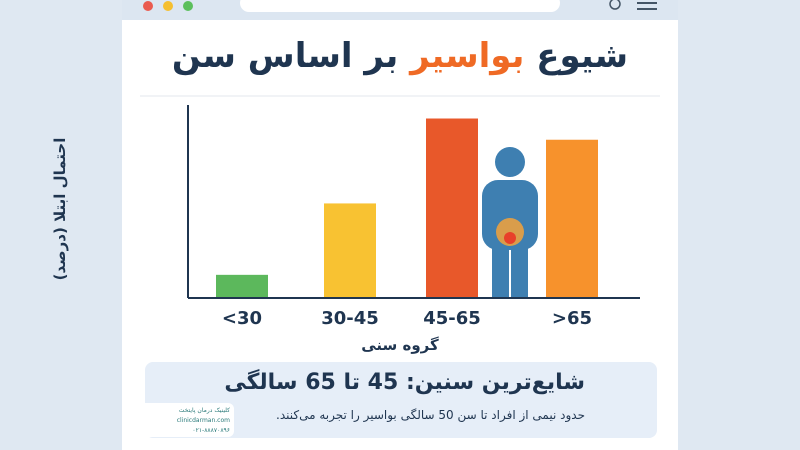 The image size is (800, 450). What do you see at coordinates (211, 430) in the screenshot?
I see `logo-phone: ۰۲۱-۸۸۸۷۰۸۹۶` at bounding box center [211, 430].